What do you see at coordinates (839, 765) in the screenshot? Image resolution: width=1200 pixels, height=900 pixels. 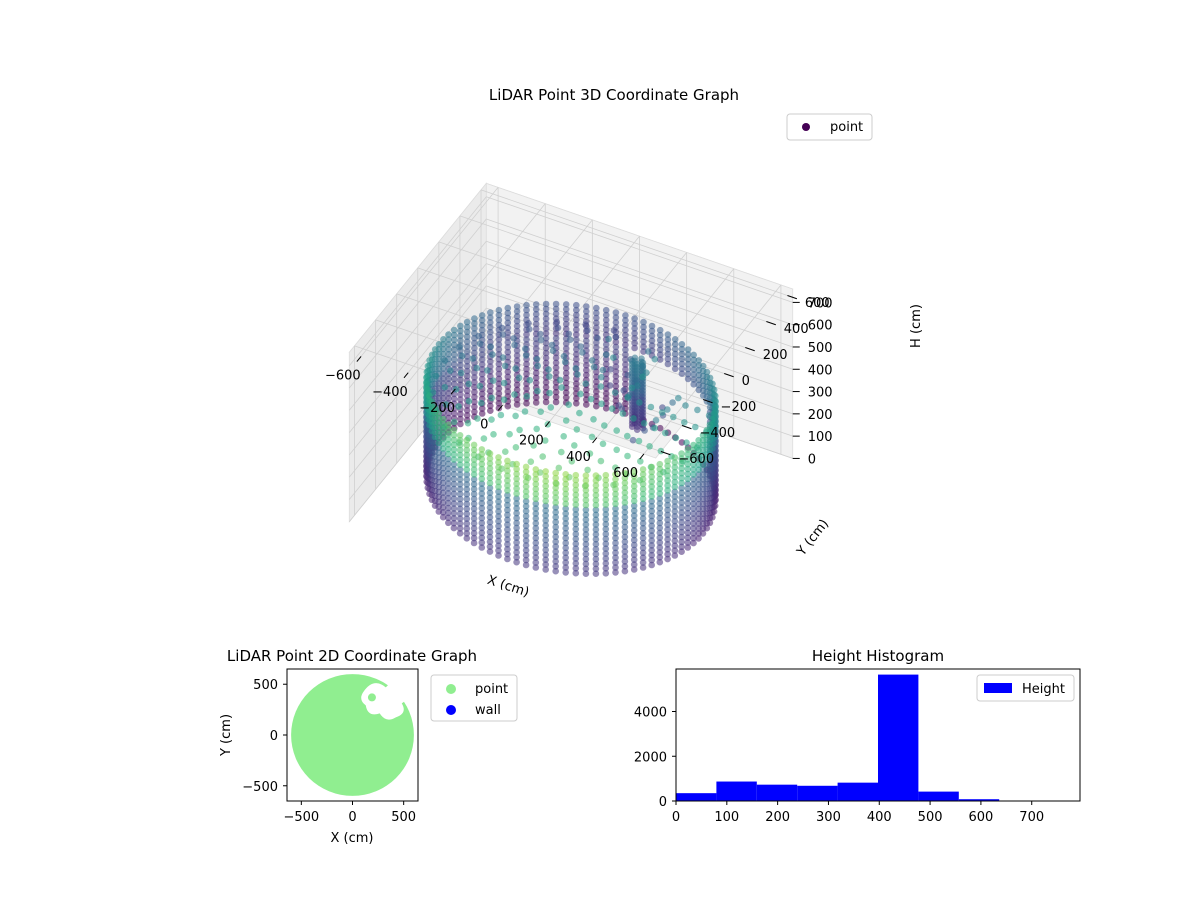 I see `histogram-ticks: 0 100 200 300 400 500 600 700 0 2000 4000` at bounding box center [839, 765].